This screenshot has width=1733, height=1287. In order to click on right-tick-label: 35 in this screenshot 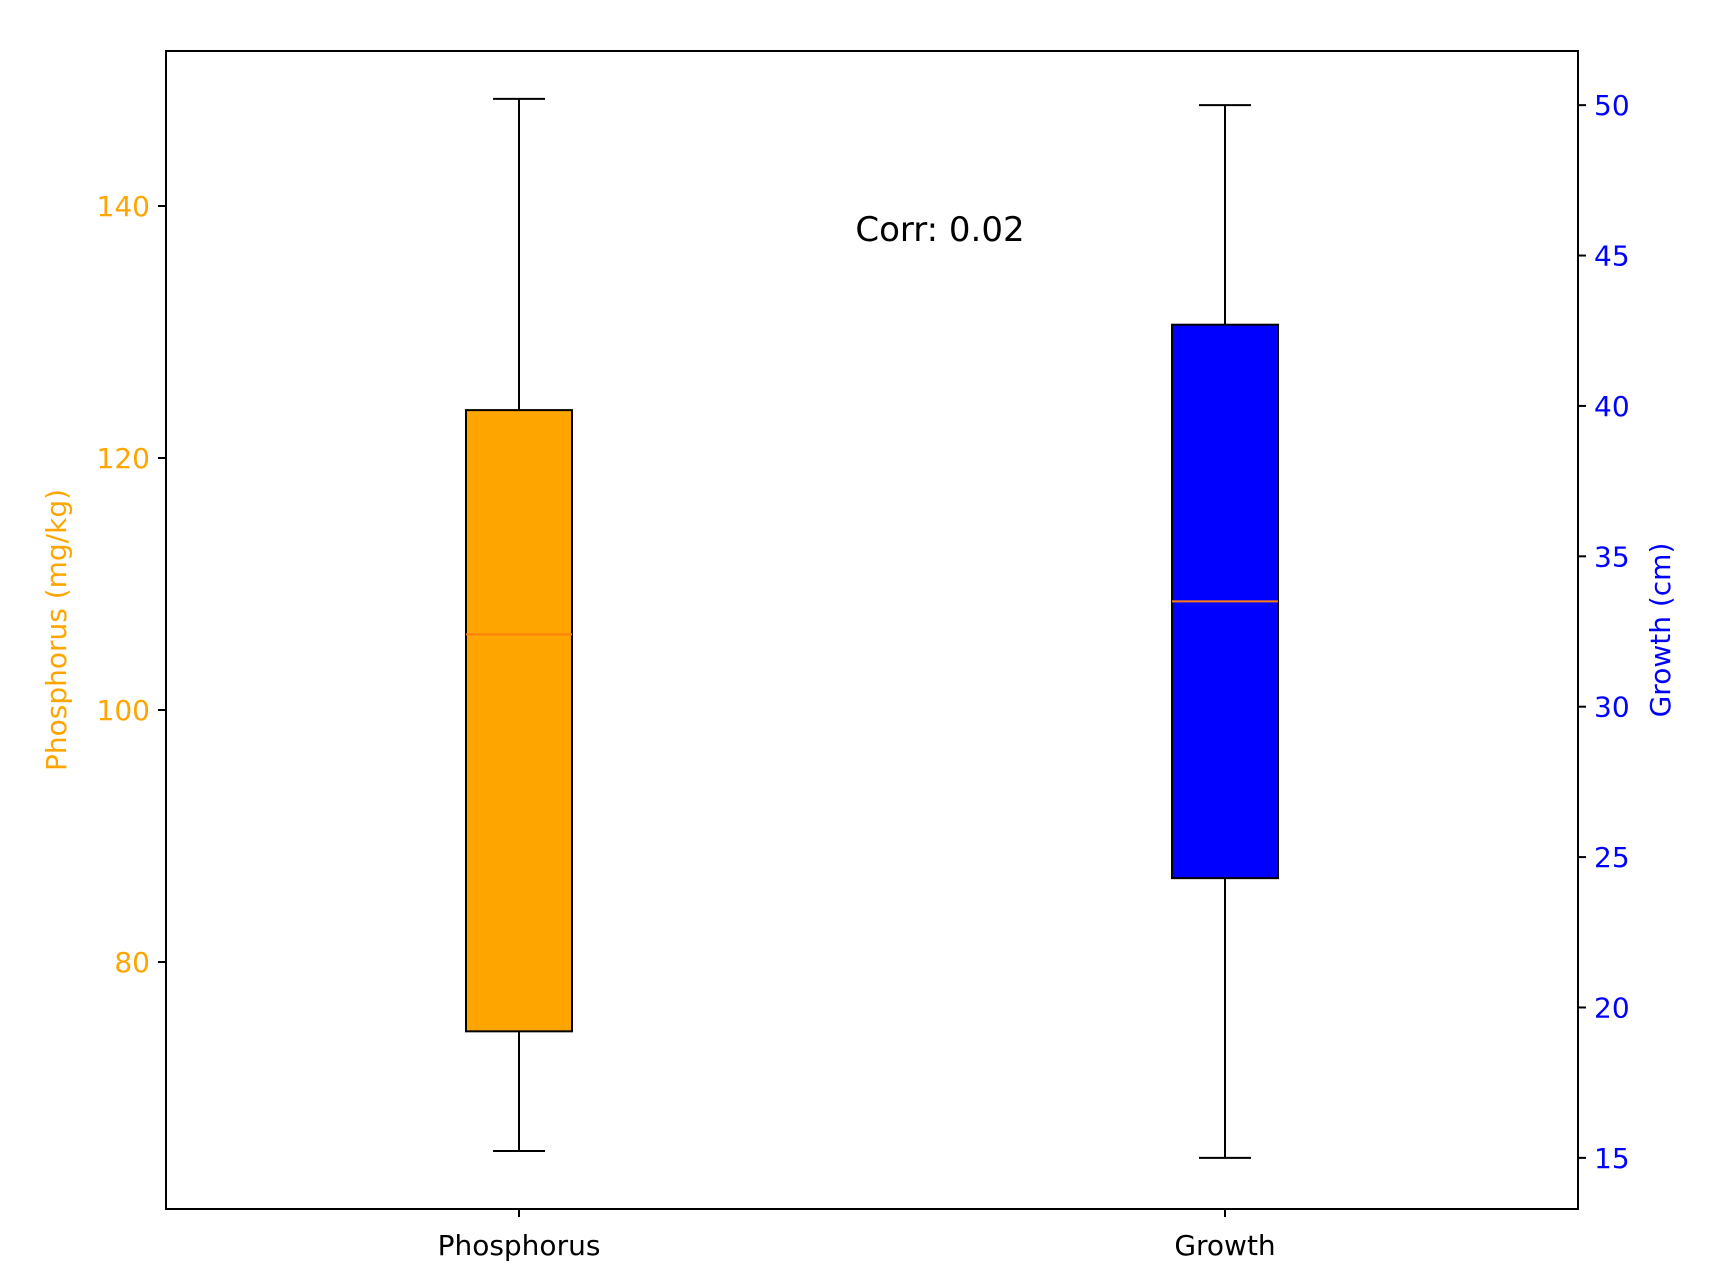, I will do `click(1612, 556)`.